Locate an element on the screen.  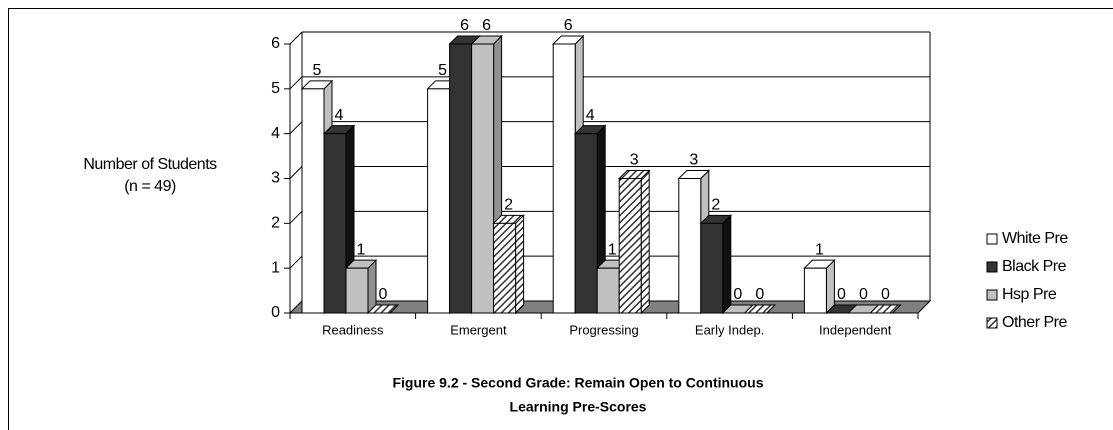
x-tick-label: Emergent is located at coordinates (478, 329).